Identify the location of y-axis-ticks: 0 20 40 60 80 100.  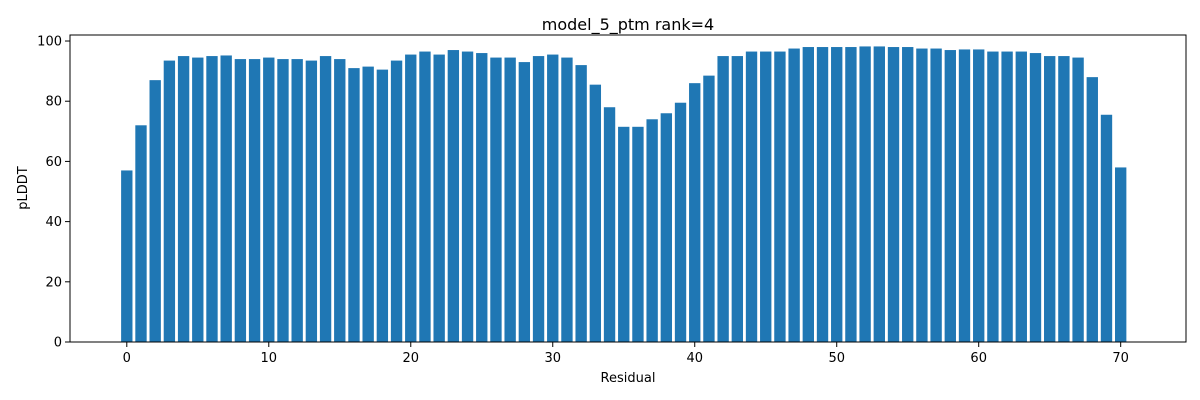
(53, 193).